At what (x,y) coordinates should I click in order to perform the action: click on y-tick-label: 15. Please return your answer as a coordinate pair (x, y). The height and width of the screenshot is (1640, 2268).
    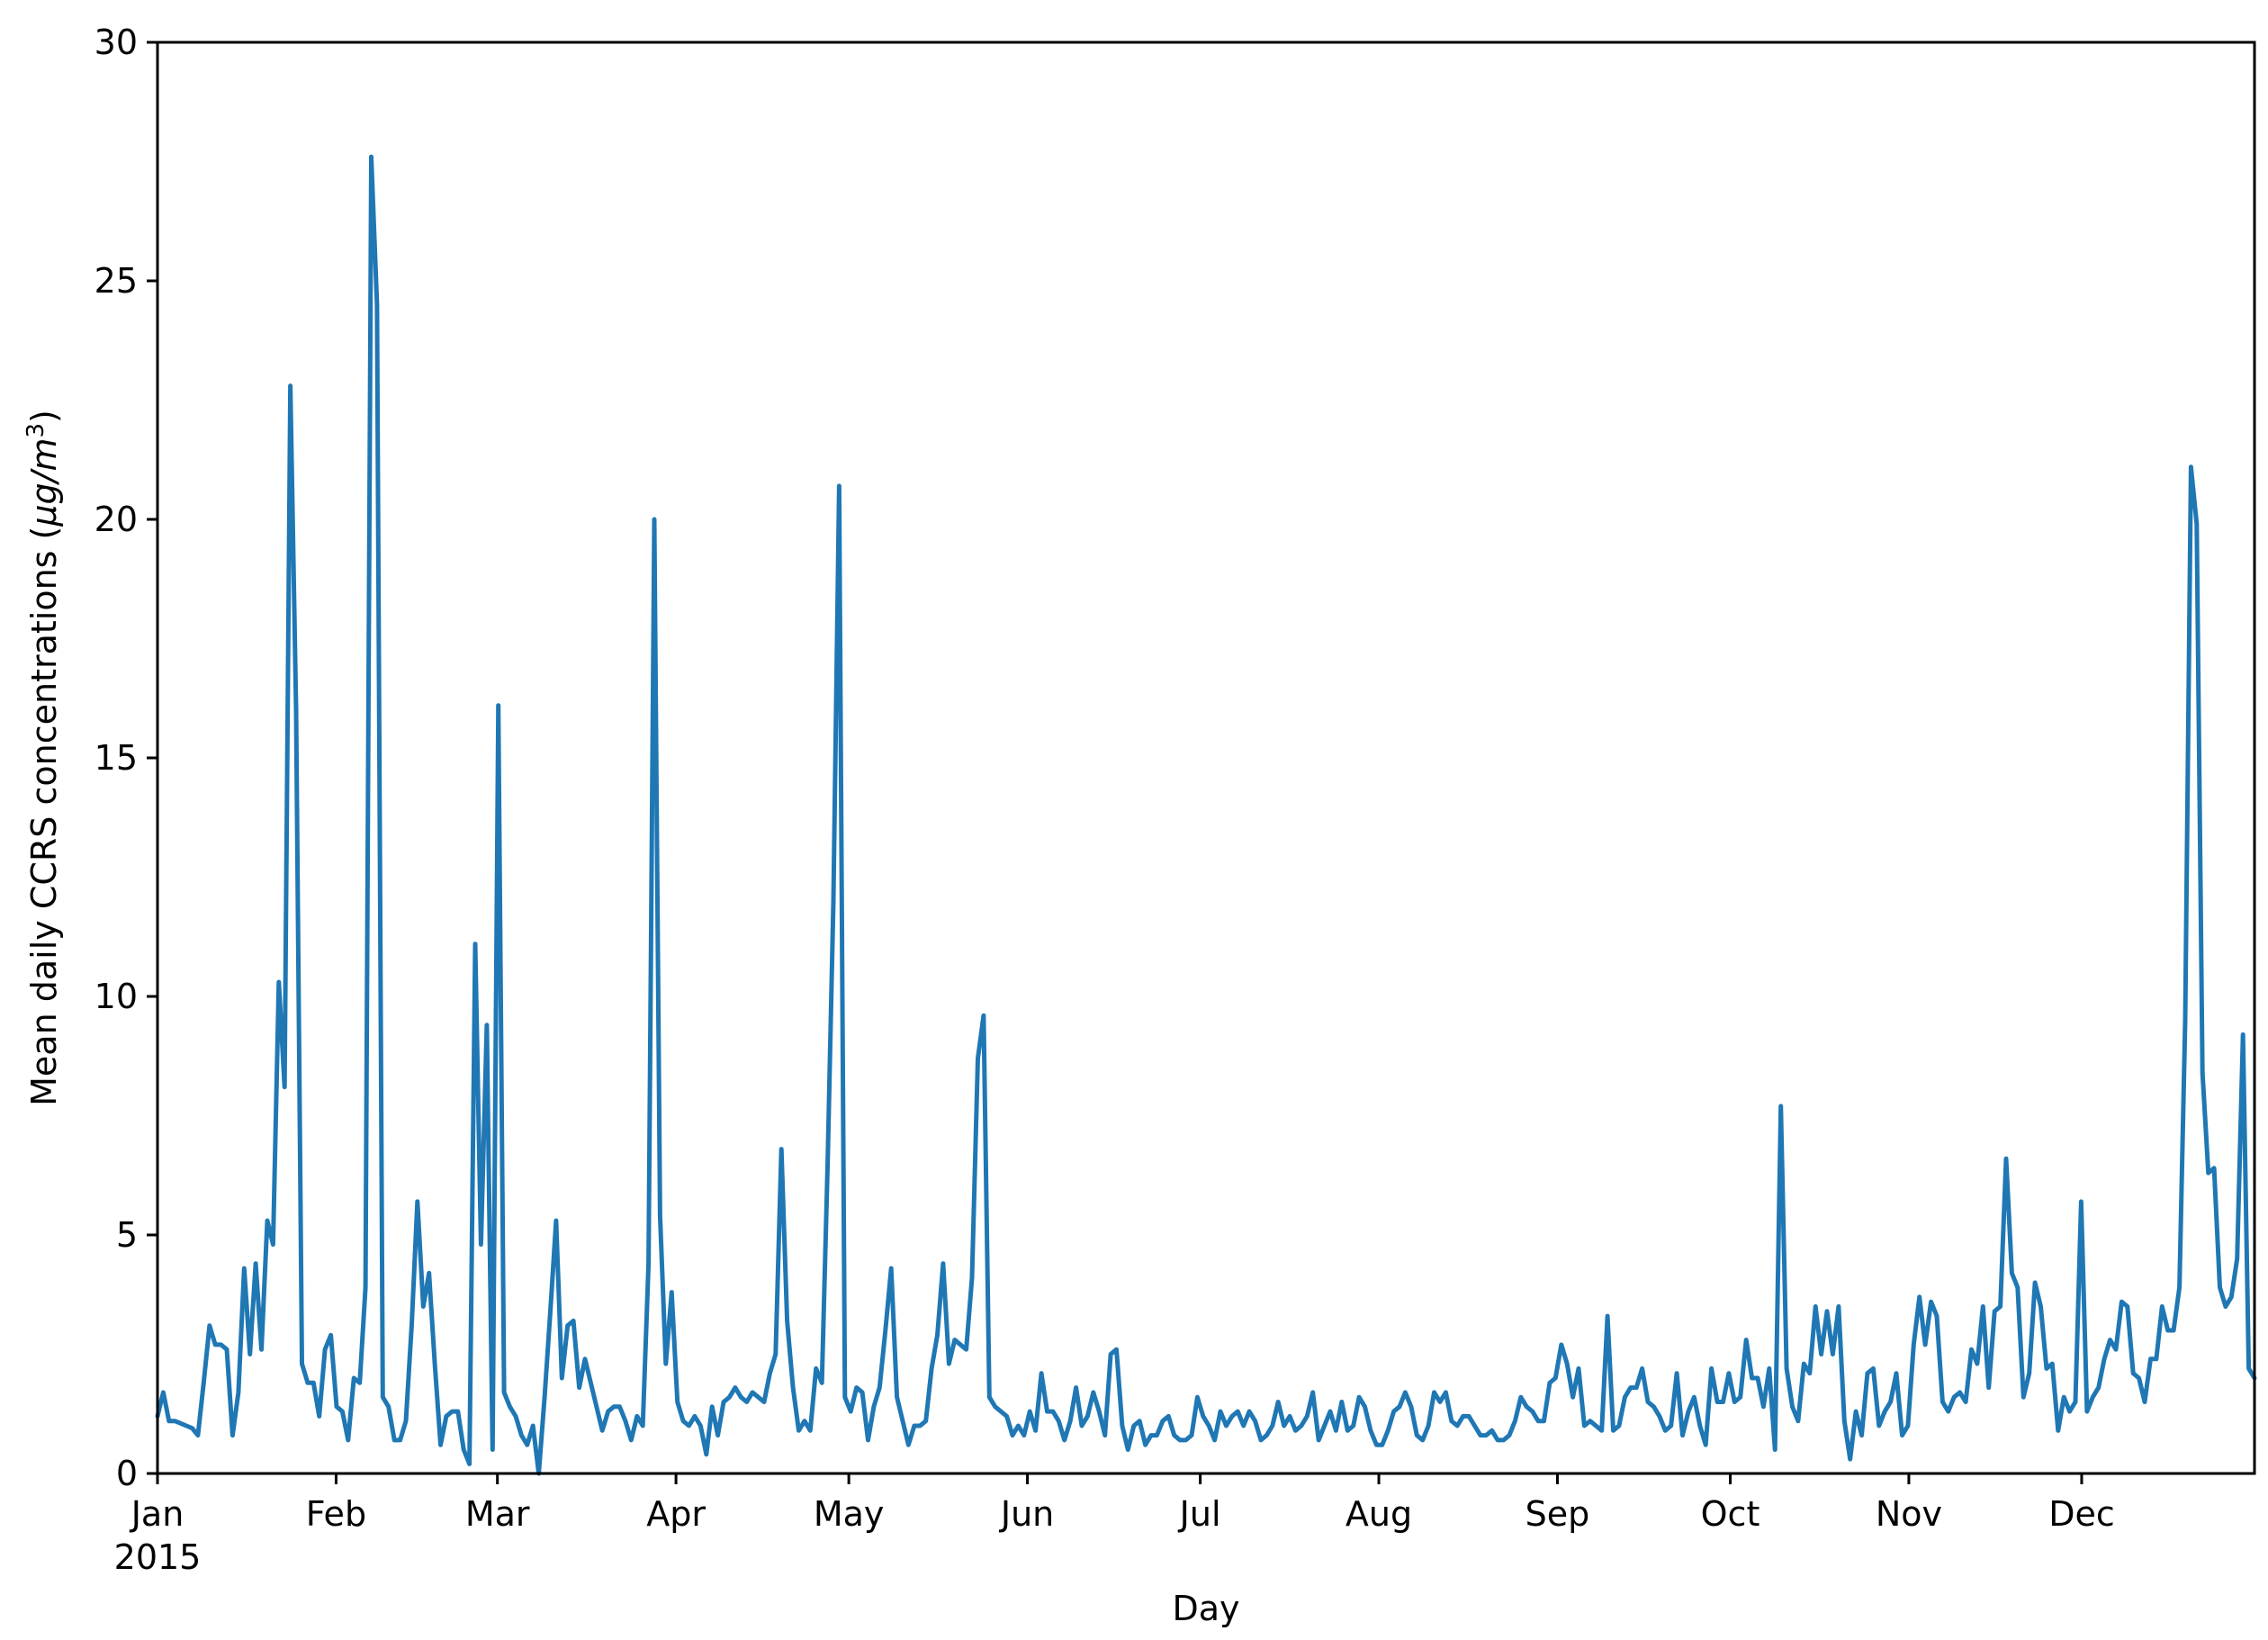
    Looking at the image, I should click on (116, 758).